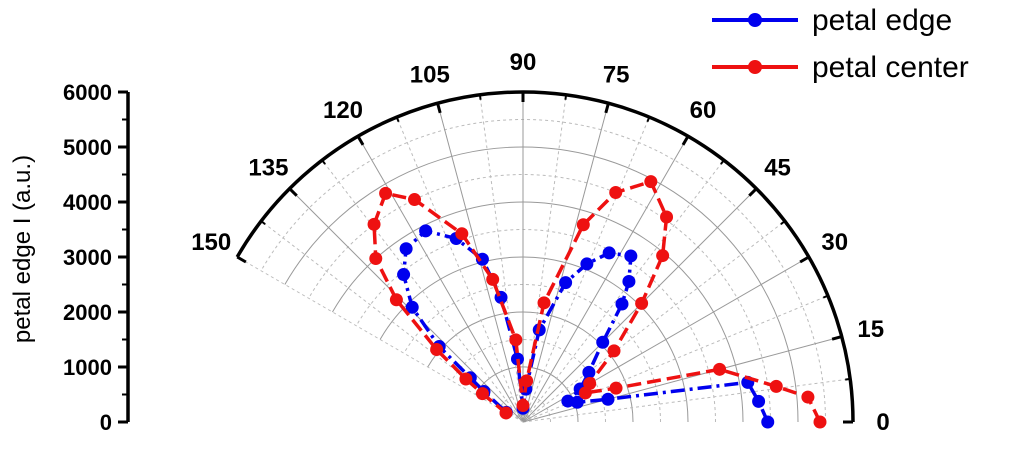 This screenshot has height=452, width=1017. What do you see at coordinates (777, 167) in the screenshot?
I see `angle-tick-label: 45` at bounding box center [777, 167].